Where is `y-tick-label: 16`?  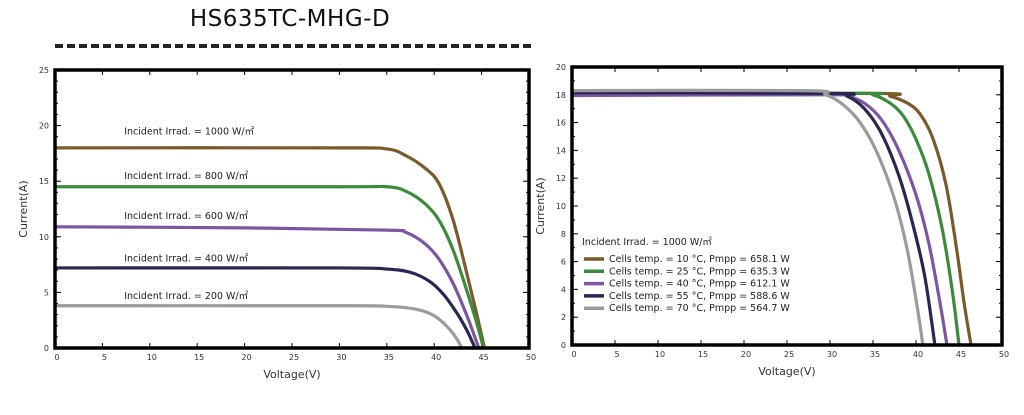
y-tick-label: 16 is located at coordinates (561, 123).